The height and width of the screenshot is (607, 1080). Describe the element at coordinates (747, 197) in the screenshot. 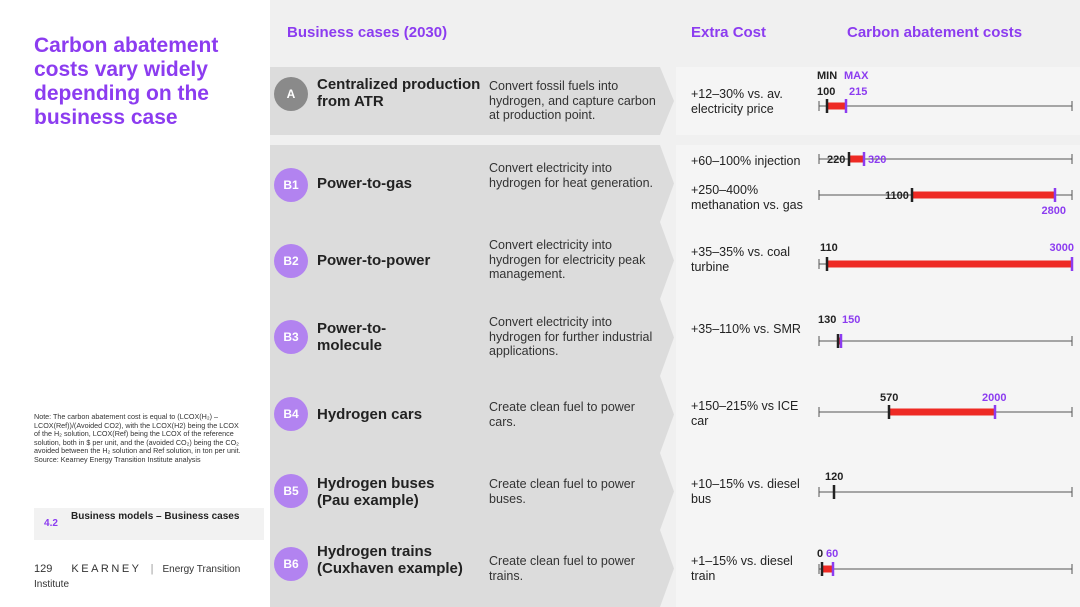

I see `extra-cost-b1-methanation: +250–400% methanation vs. gas` at that location.